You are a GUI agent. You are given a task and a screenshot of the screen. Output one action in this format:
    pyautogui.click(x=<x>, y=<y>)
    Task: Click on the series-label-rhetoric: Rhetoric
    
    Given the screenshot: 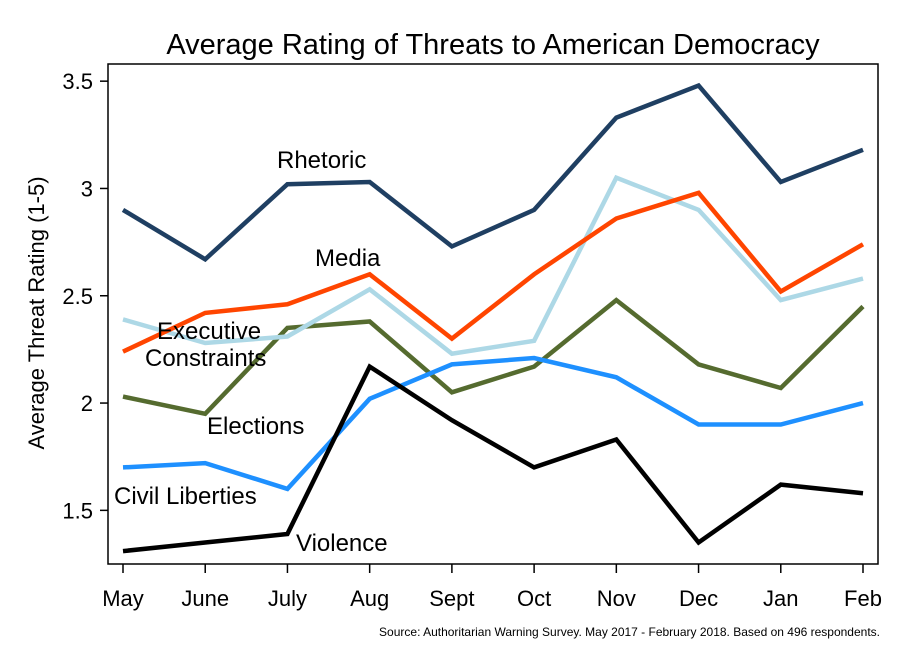 What is the action you would take?
    pyautogui.click(x=321, y=160)
    